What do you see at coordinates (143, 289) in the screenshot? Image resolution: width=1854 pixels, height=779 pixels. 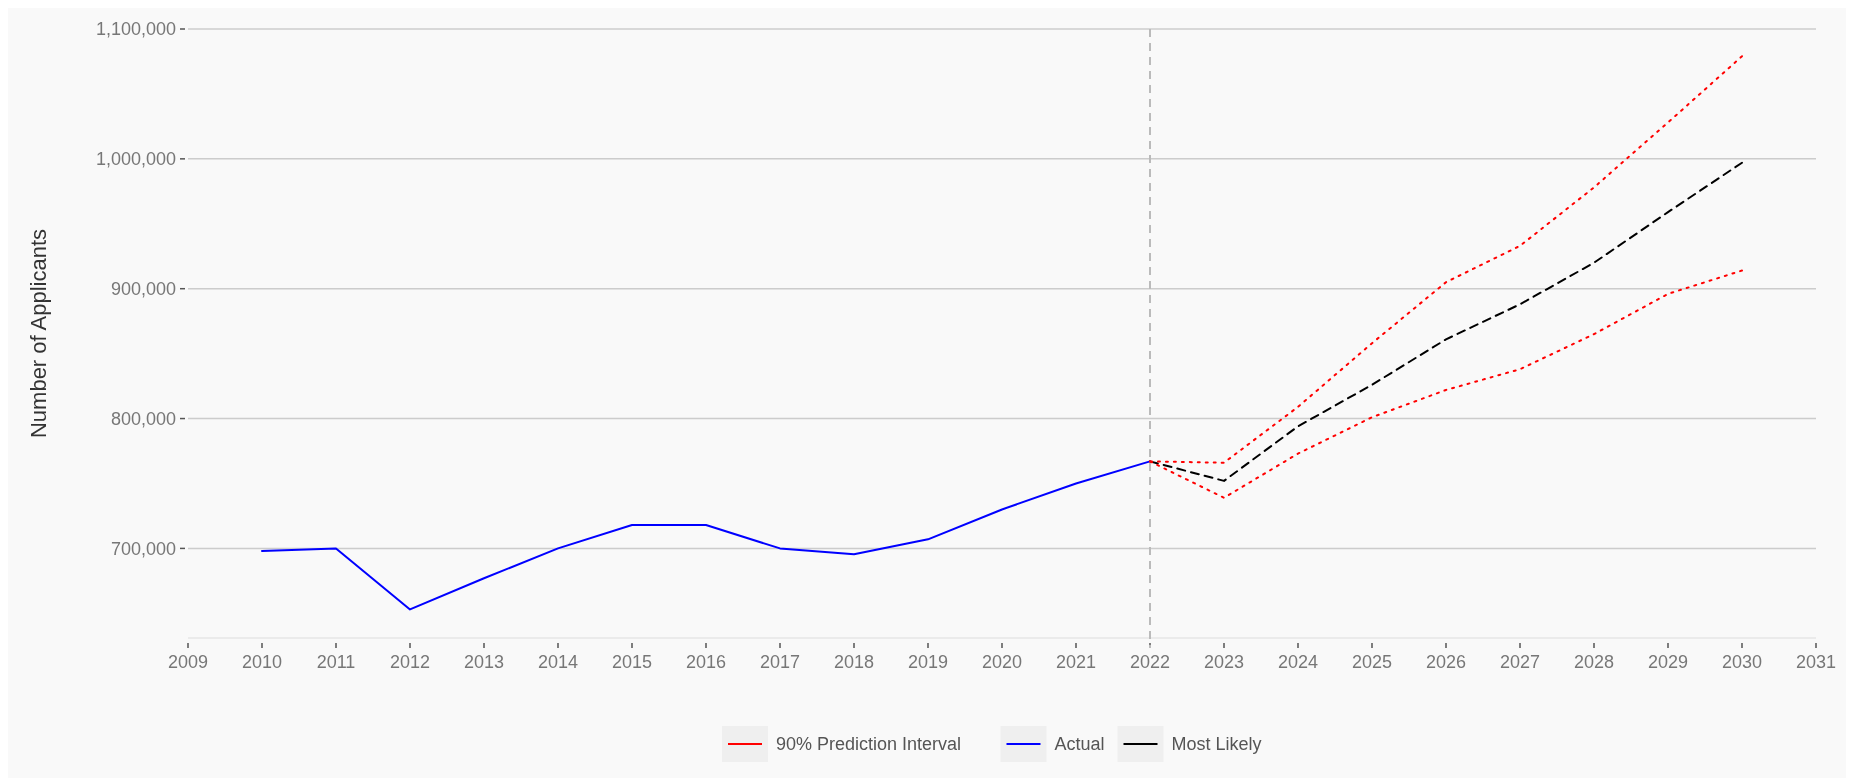 I see `y-tick-label: 900,000` at bounding box center [143, 289].